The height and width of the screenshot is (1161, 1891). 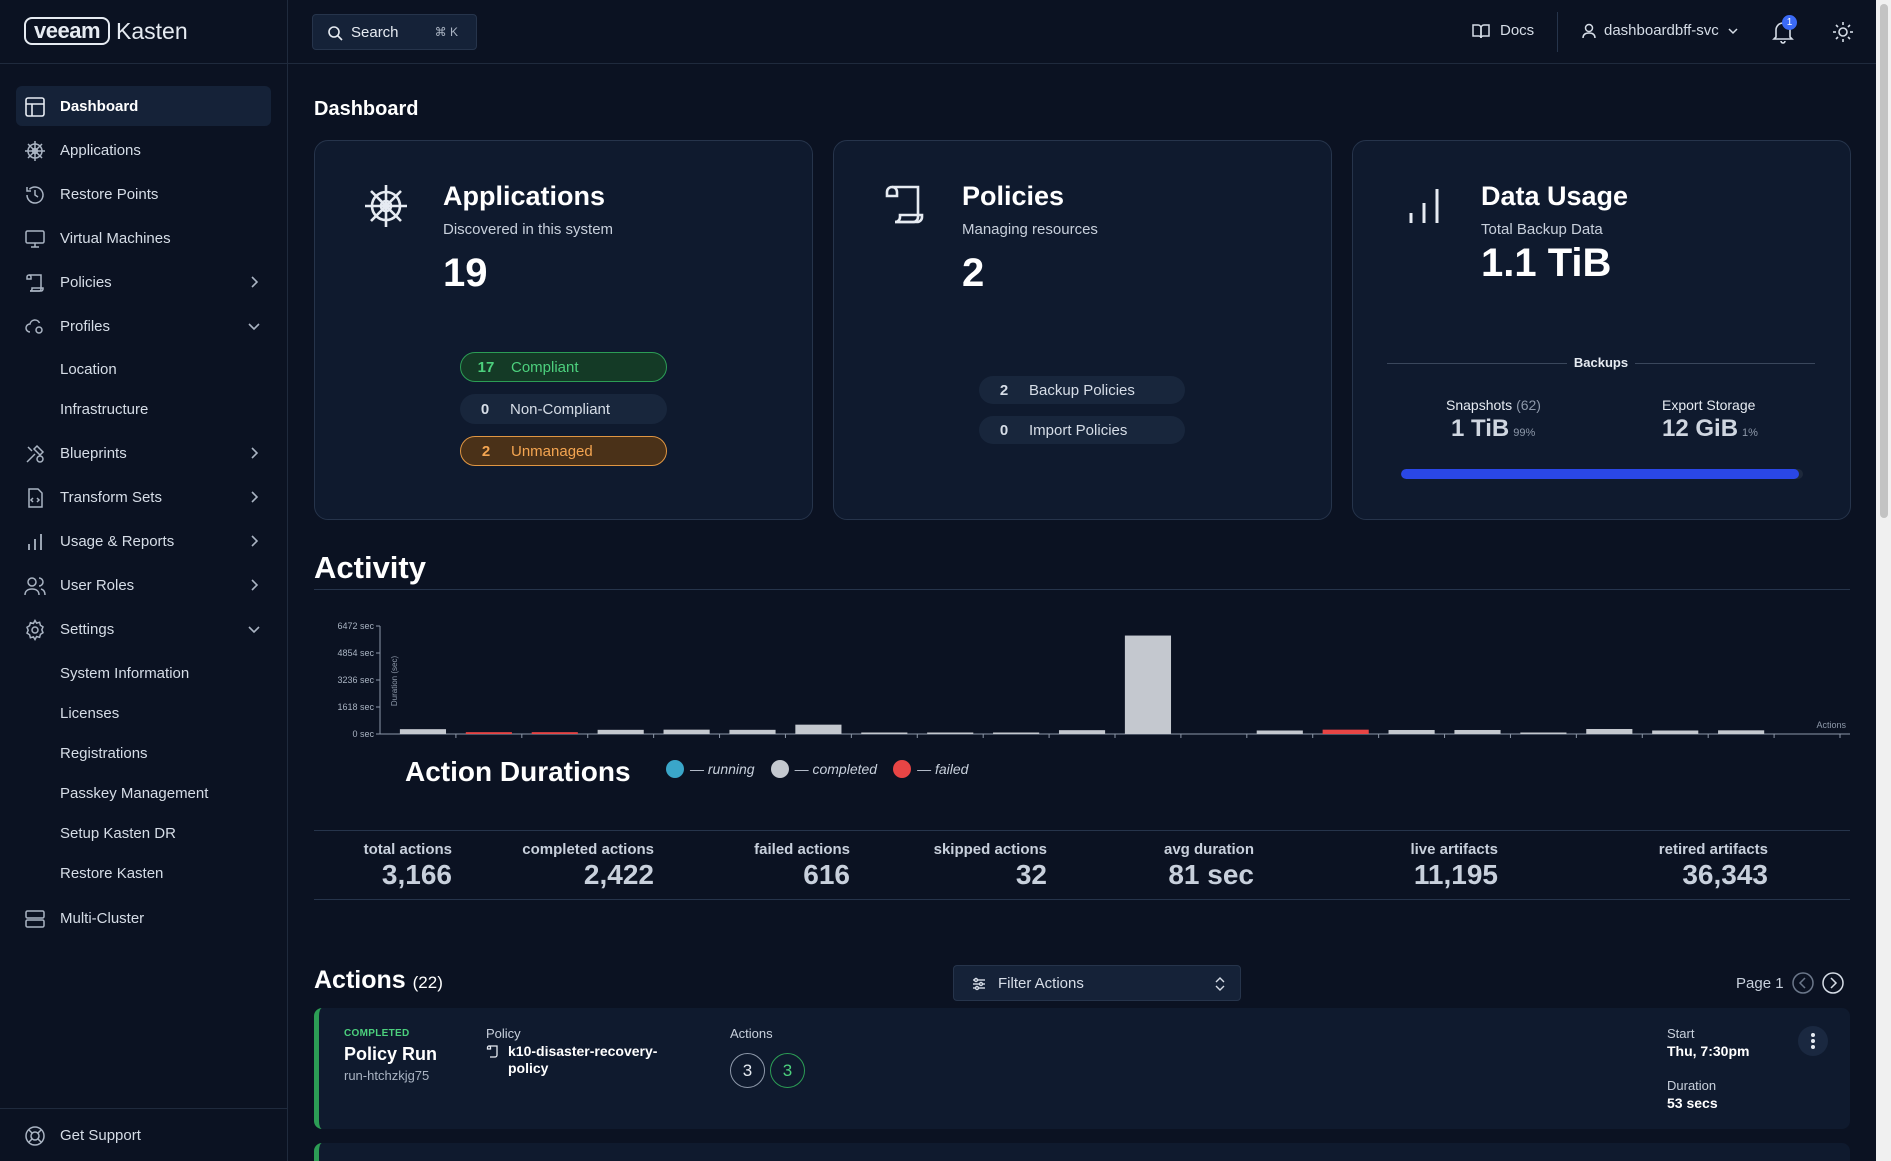 What do you see at coordinates (408, 866) in the screenshot?
I see `stat-total-actions: total actions 3,166` at bounding box center [408, 866].